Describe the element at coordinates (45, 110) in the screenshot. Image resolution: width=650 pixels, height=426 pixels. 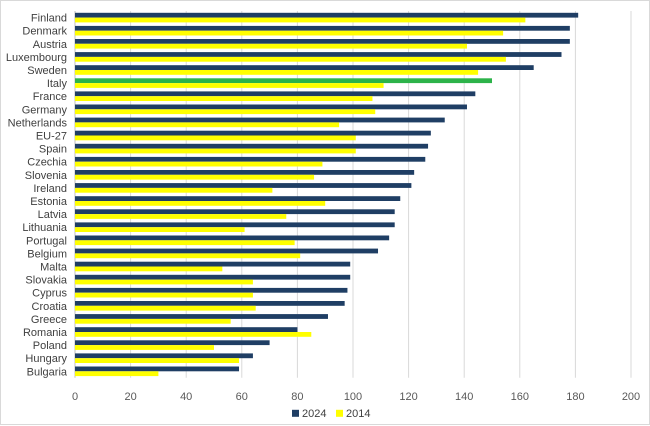
I see `category-label: Germany` at that location.